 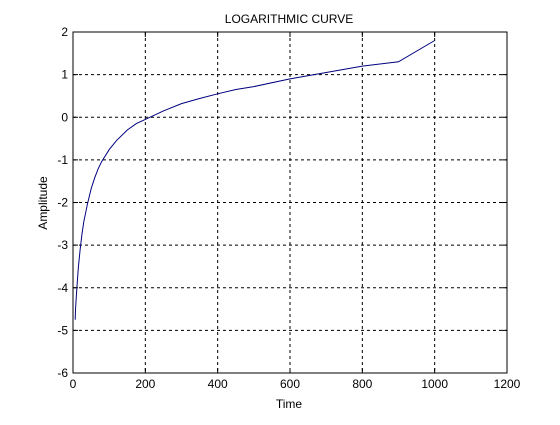 What do you see at coordinates (64, 32) in the screenshot?
I see `y-tick-label: 2` at bounding box center [64, 32].